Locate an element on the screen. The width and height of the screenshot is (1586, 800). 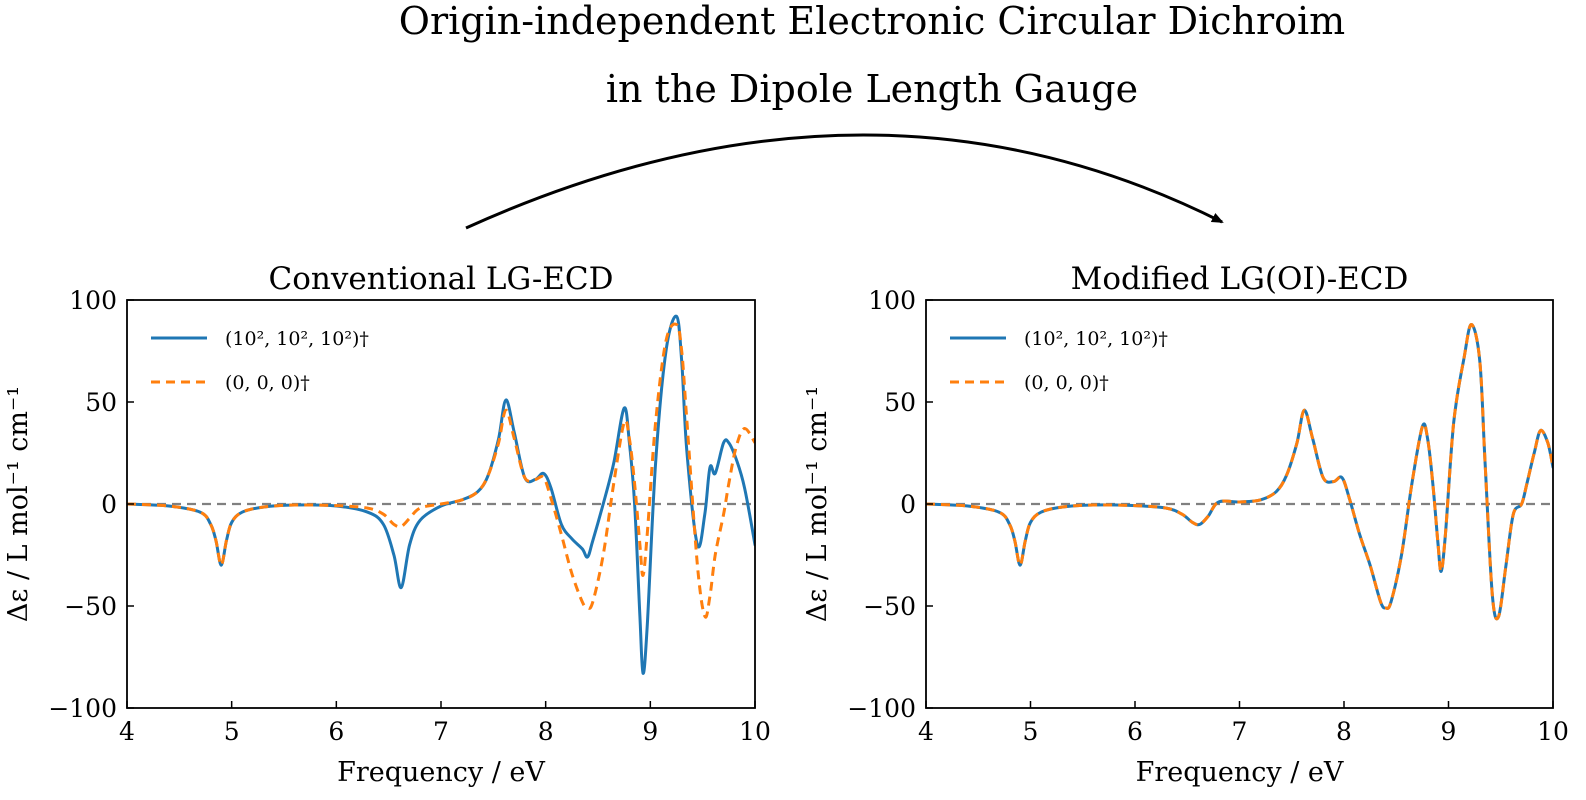
series-line-blue is located at coordinates (1239, 471).